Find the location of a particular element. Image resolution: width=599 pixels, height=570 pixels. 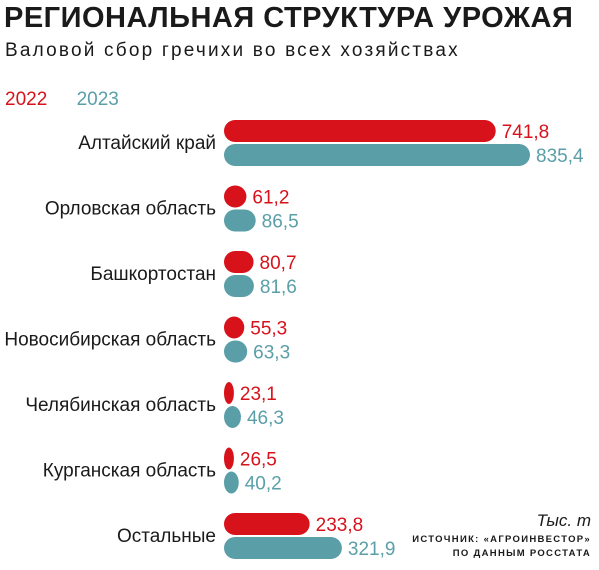

legend-item-2023: 2023 is located at coordinates (97, 99).